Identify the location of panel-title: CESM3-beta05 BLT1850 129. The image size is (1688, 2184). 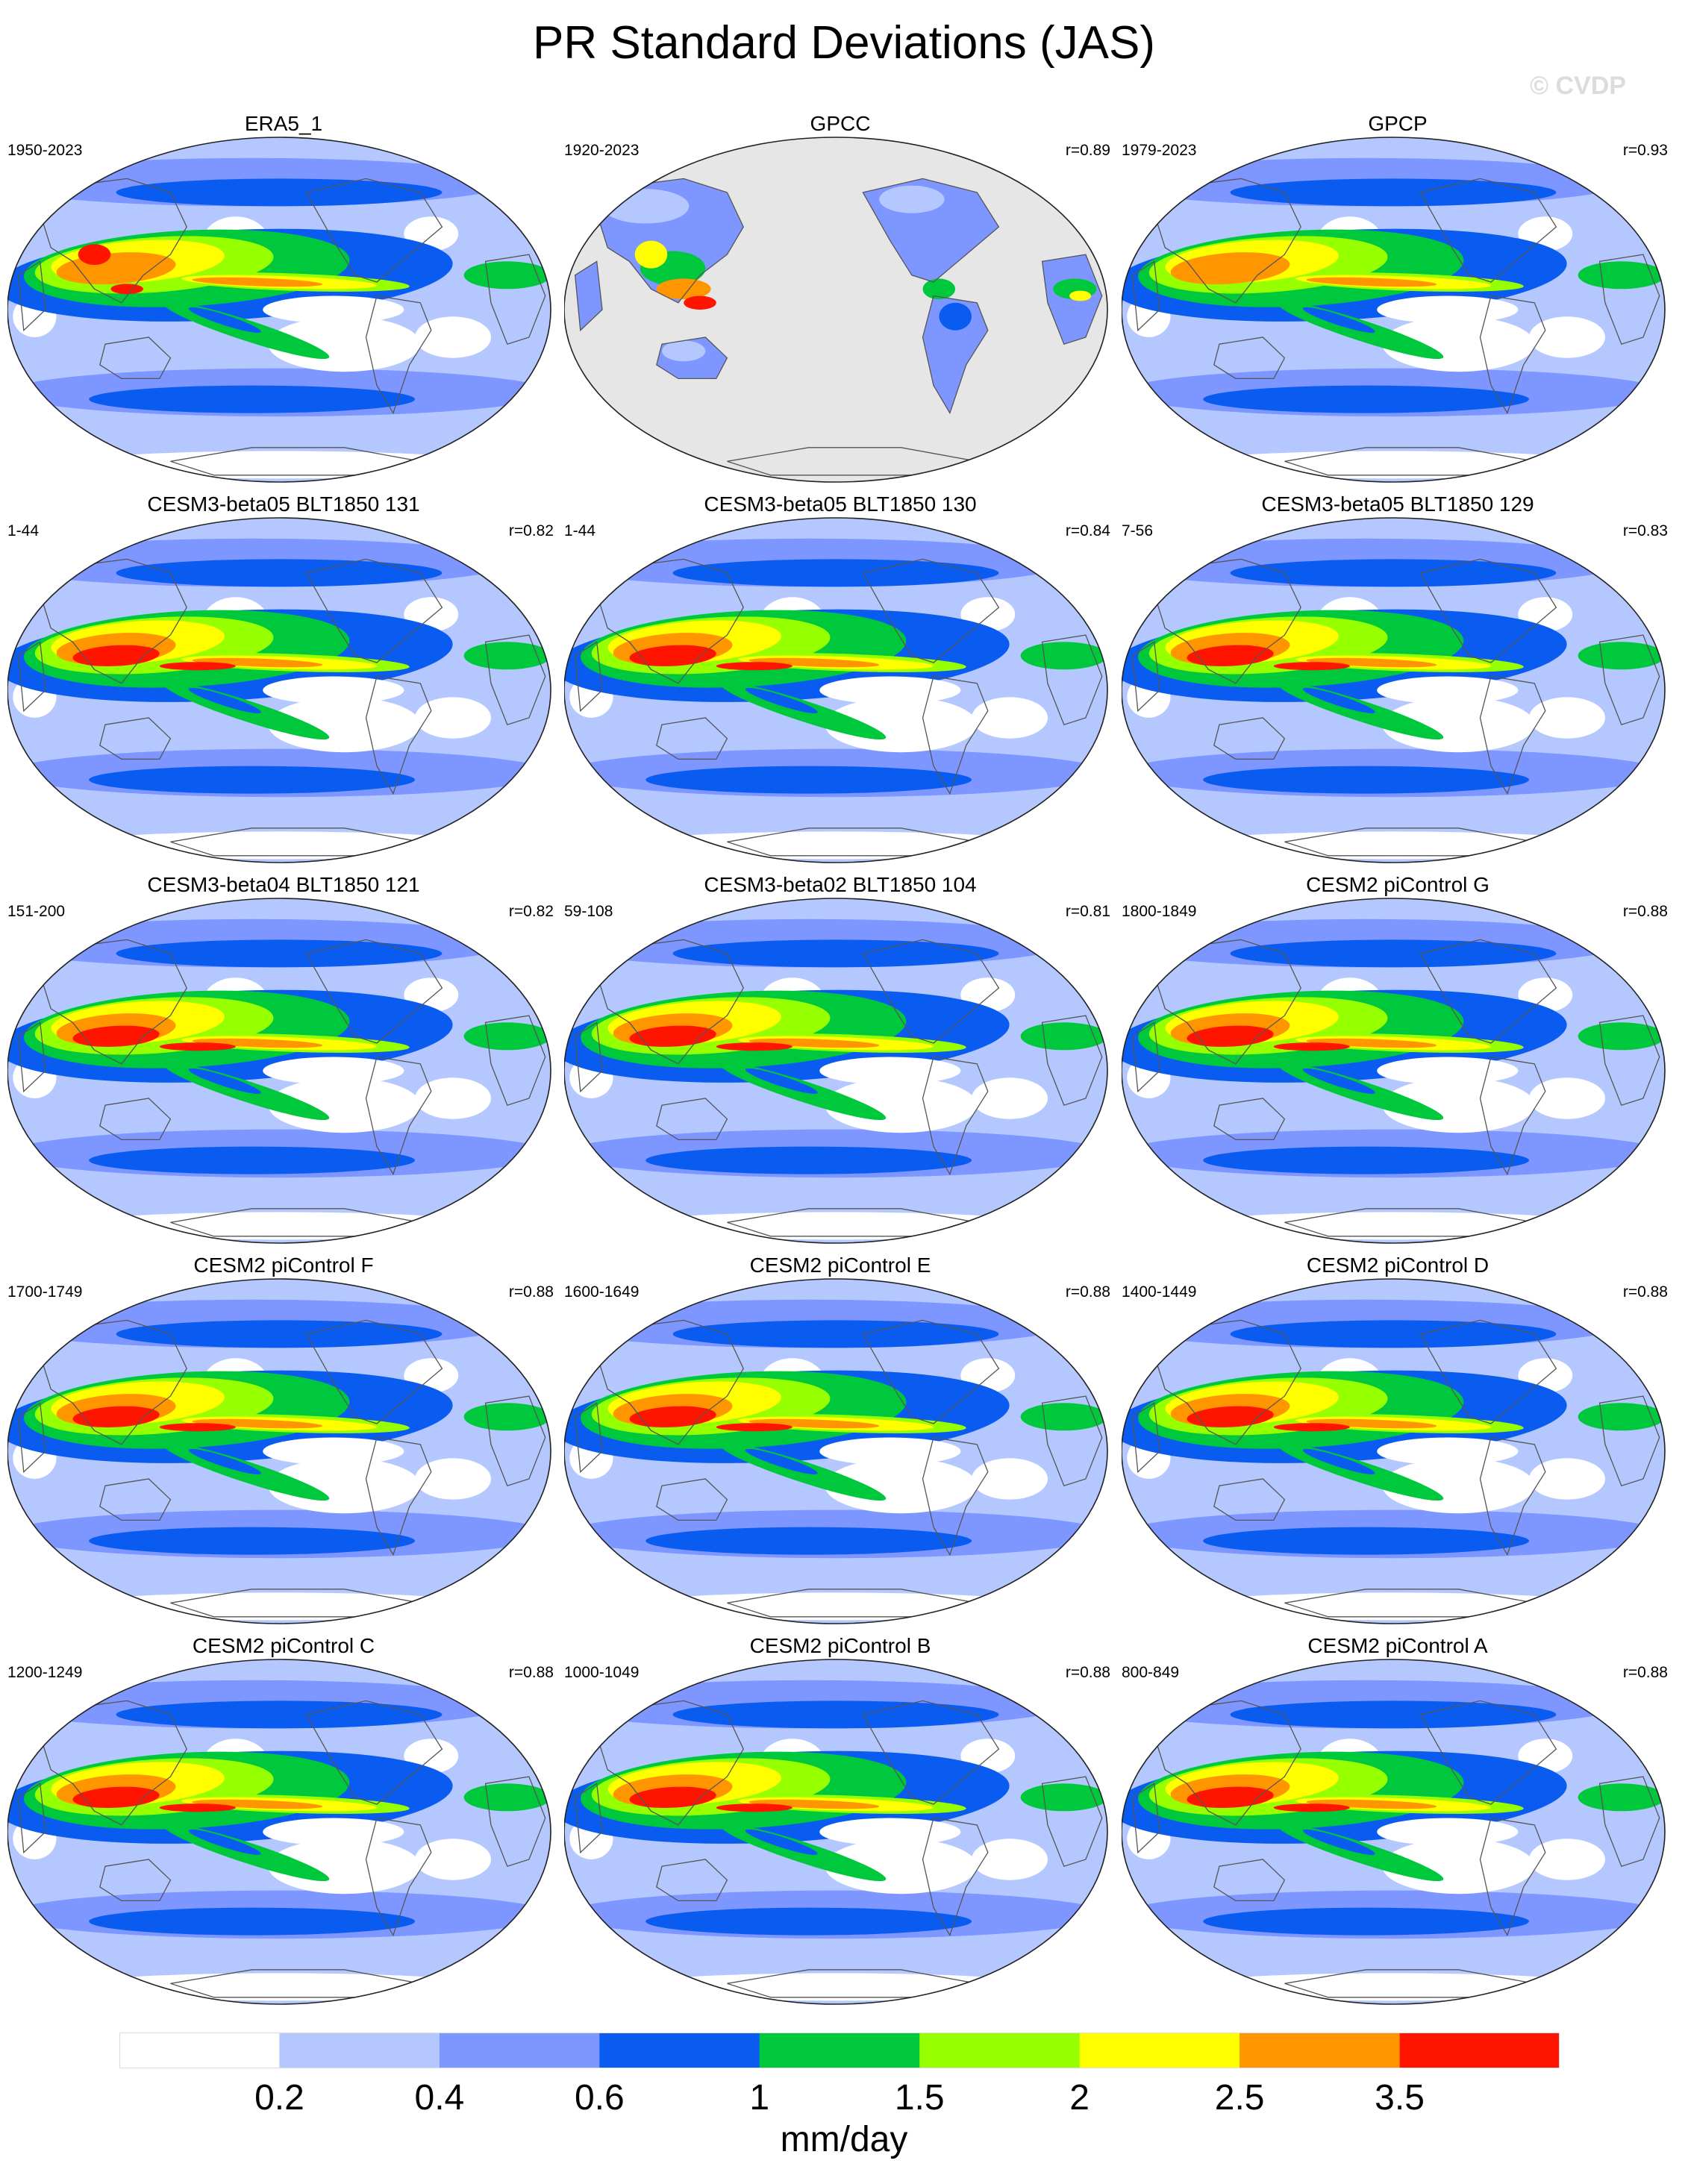
(1397, 504).